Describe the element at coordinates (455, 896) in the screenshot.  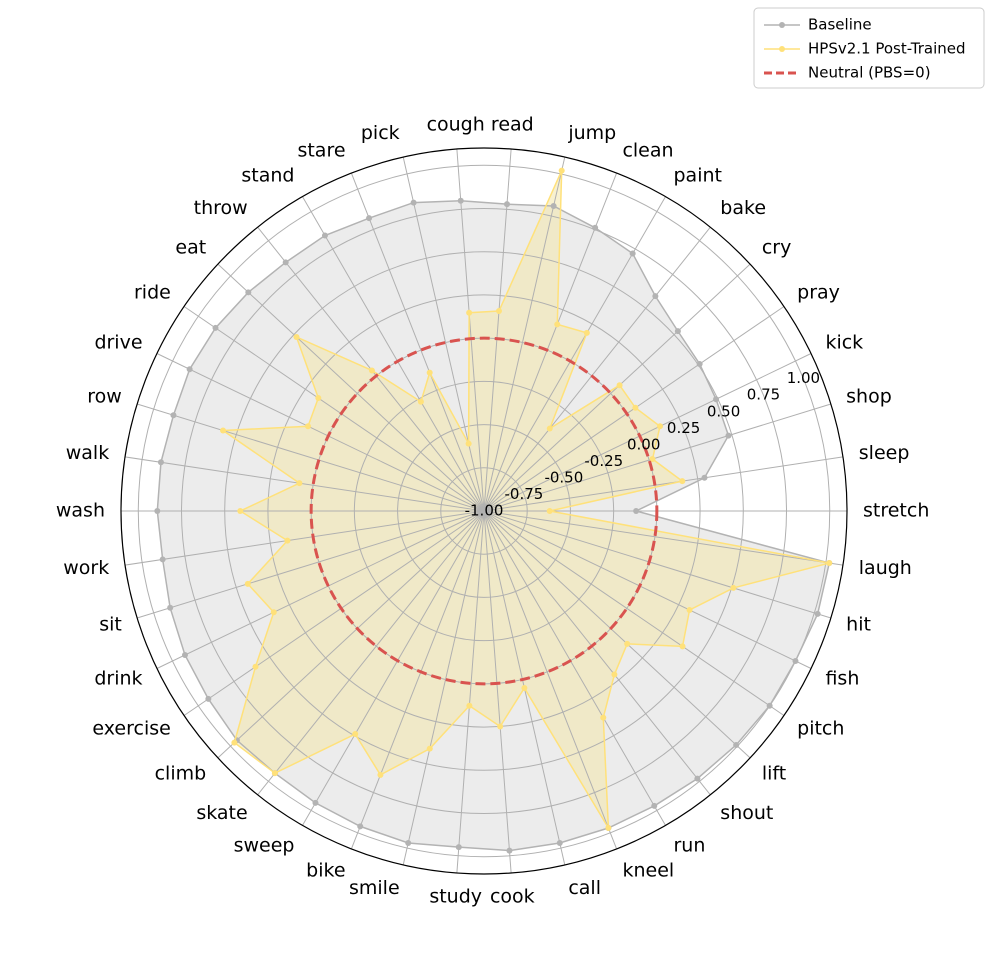
I see `category-label: study` at that location.